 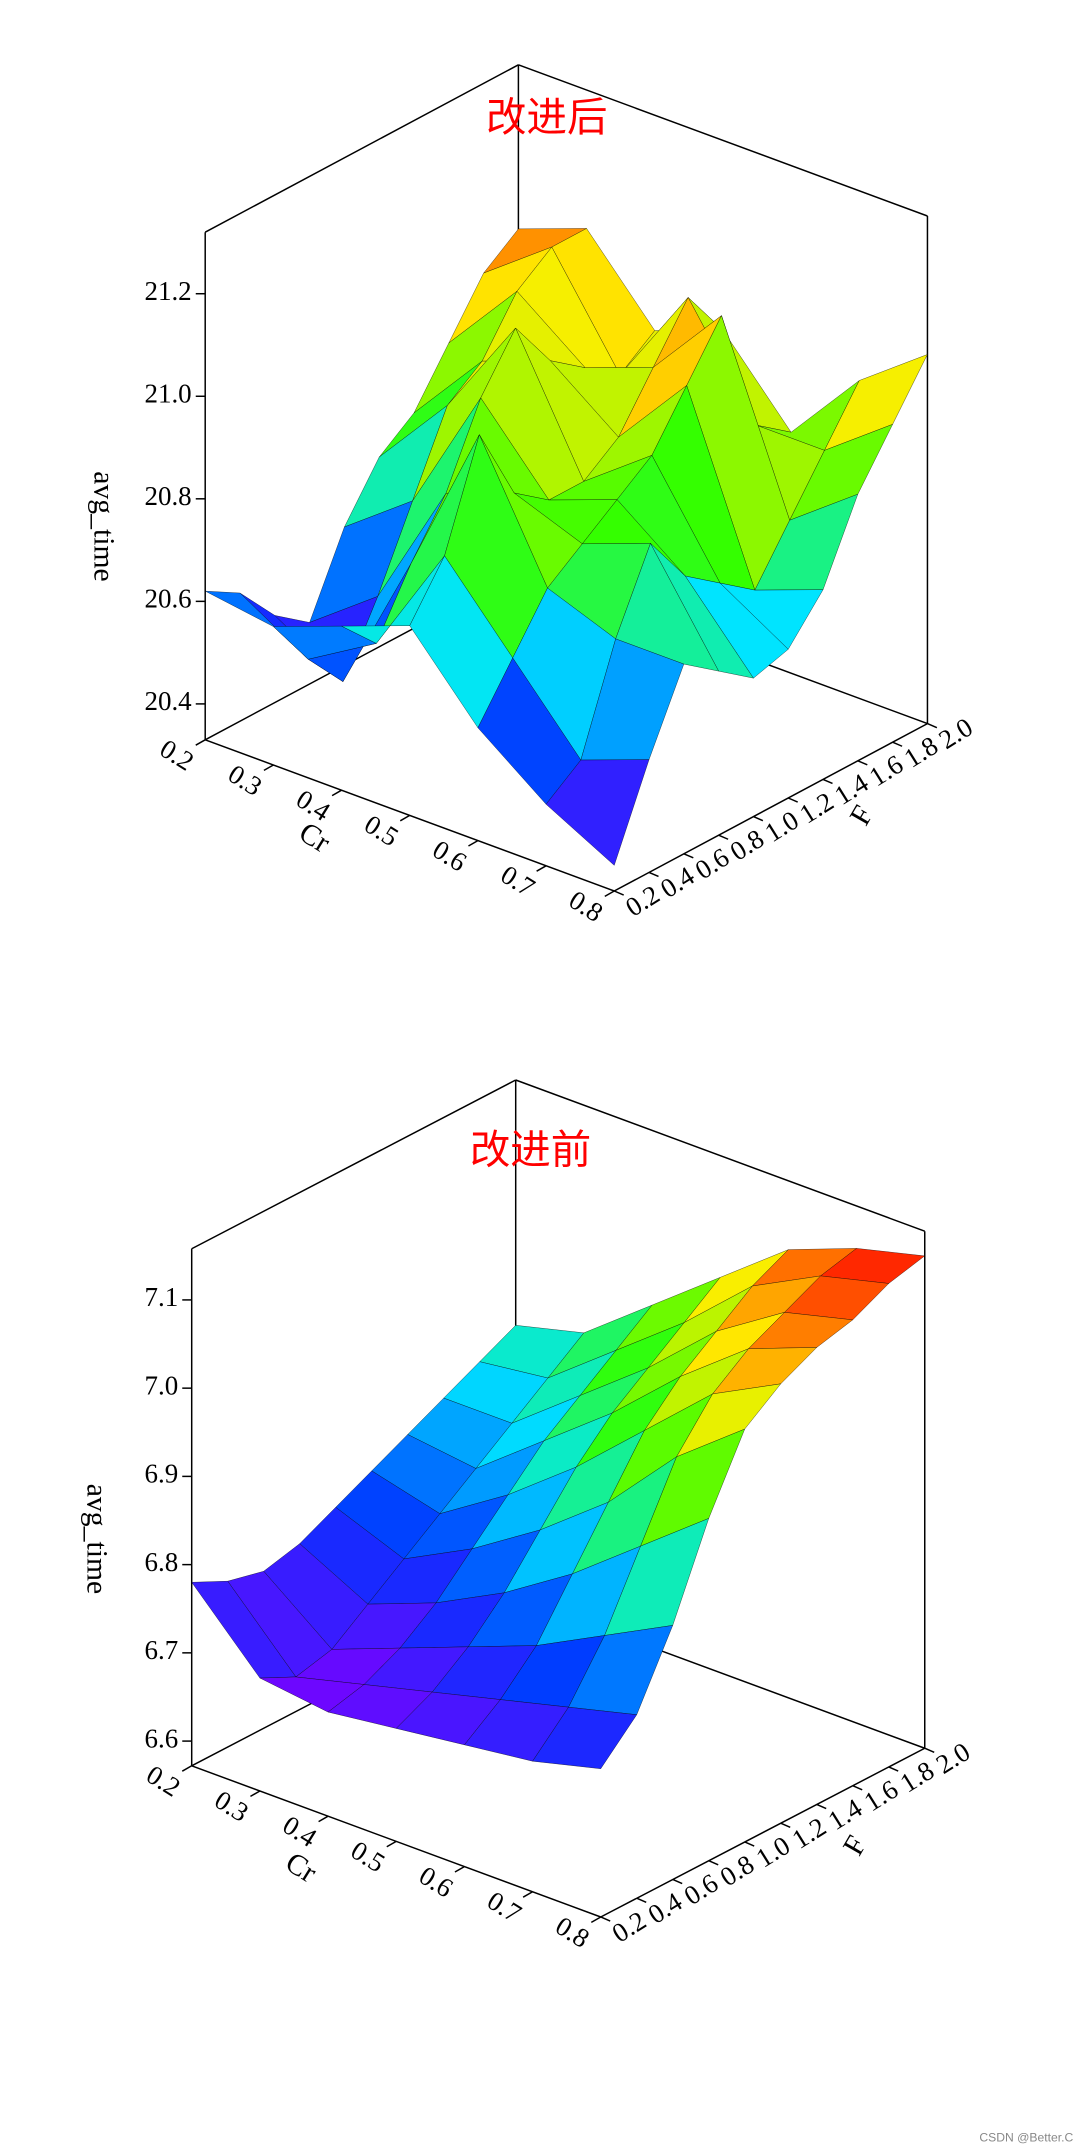 What do you see at coordinates (629, 1926) in the screenshot?
I see `y-tick-label: 0.2` at bounding box center [629, 1926].